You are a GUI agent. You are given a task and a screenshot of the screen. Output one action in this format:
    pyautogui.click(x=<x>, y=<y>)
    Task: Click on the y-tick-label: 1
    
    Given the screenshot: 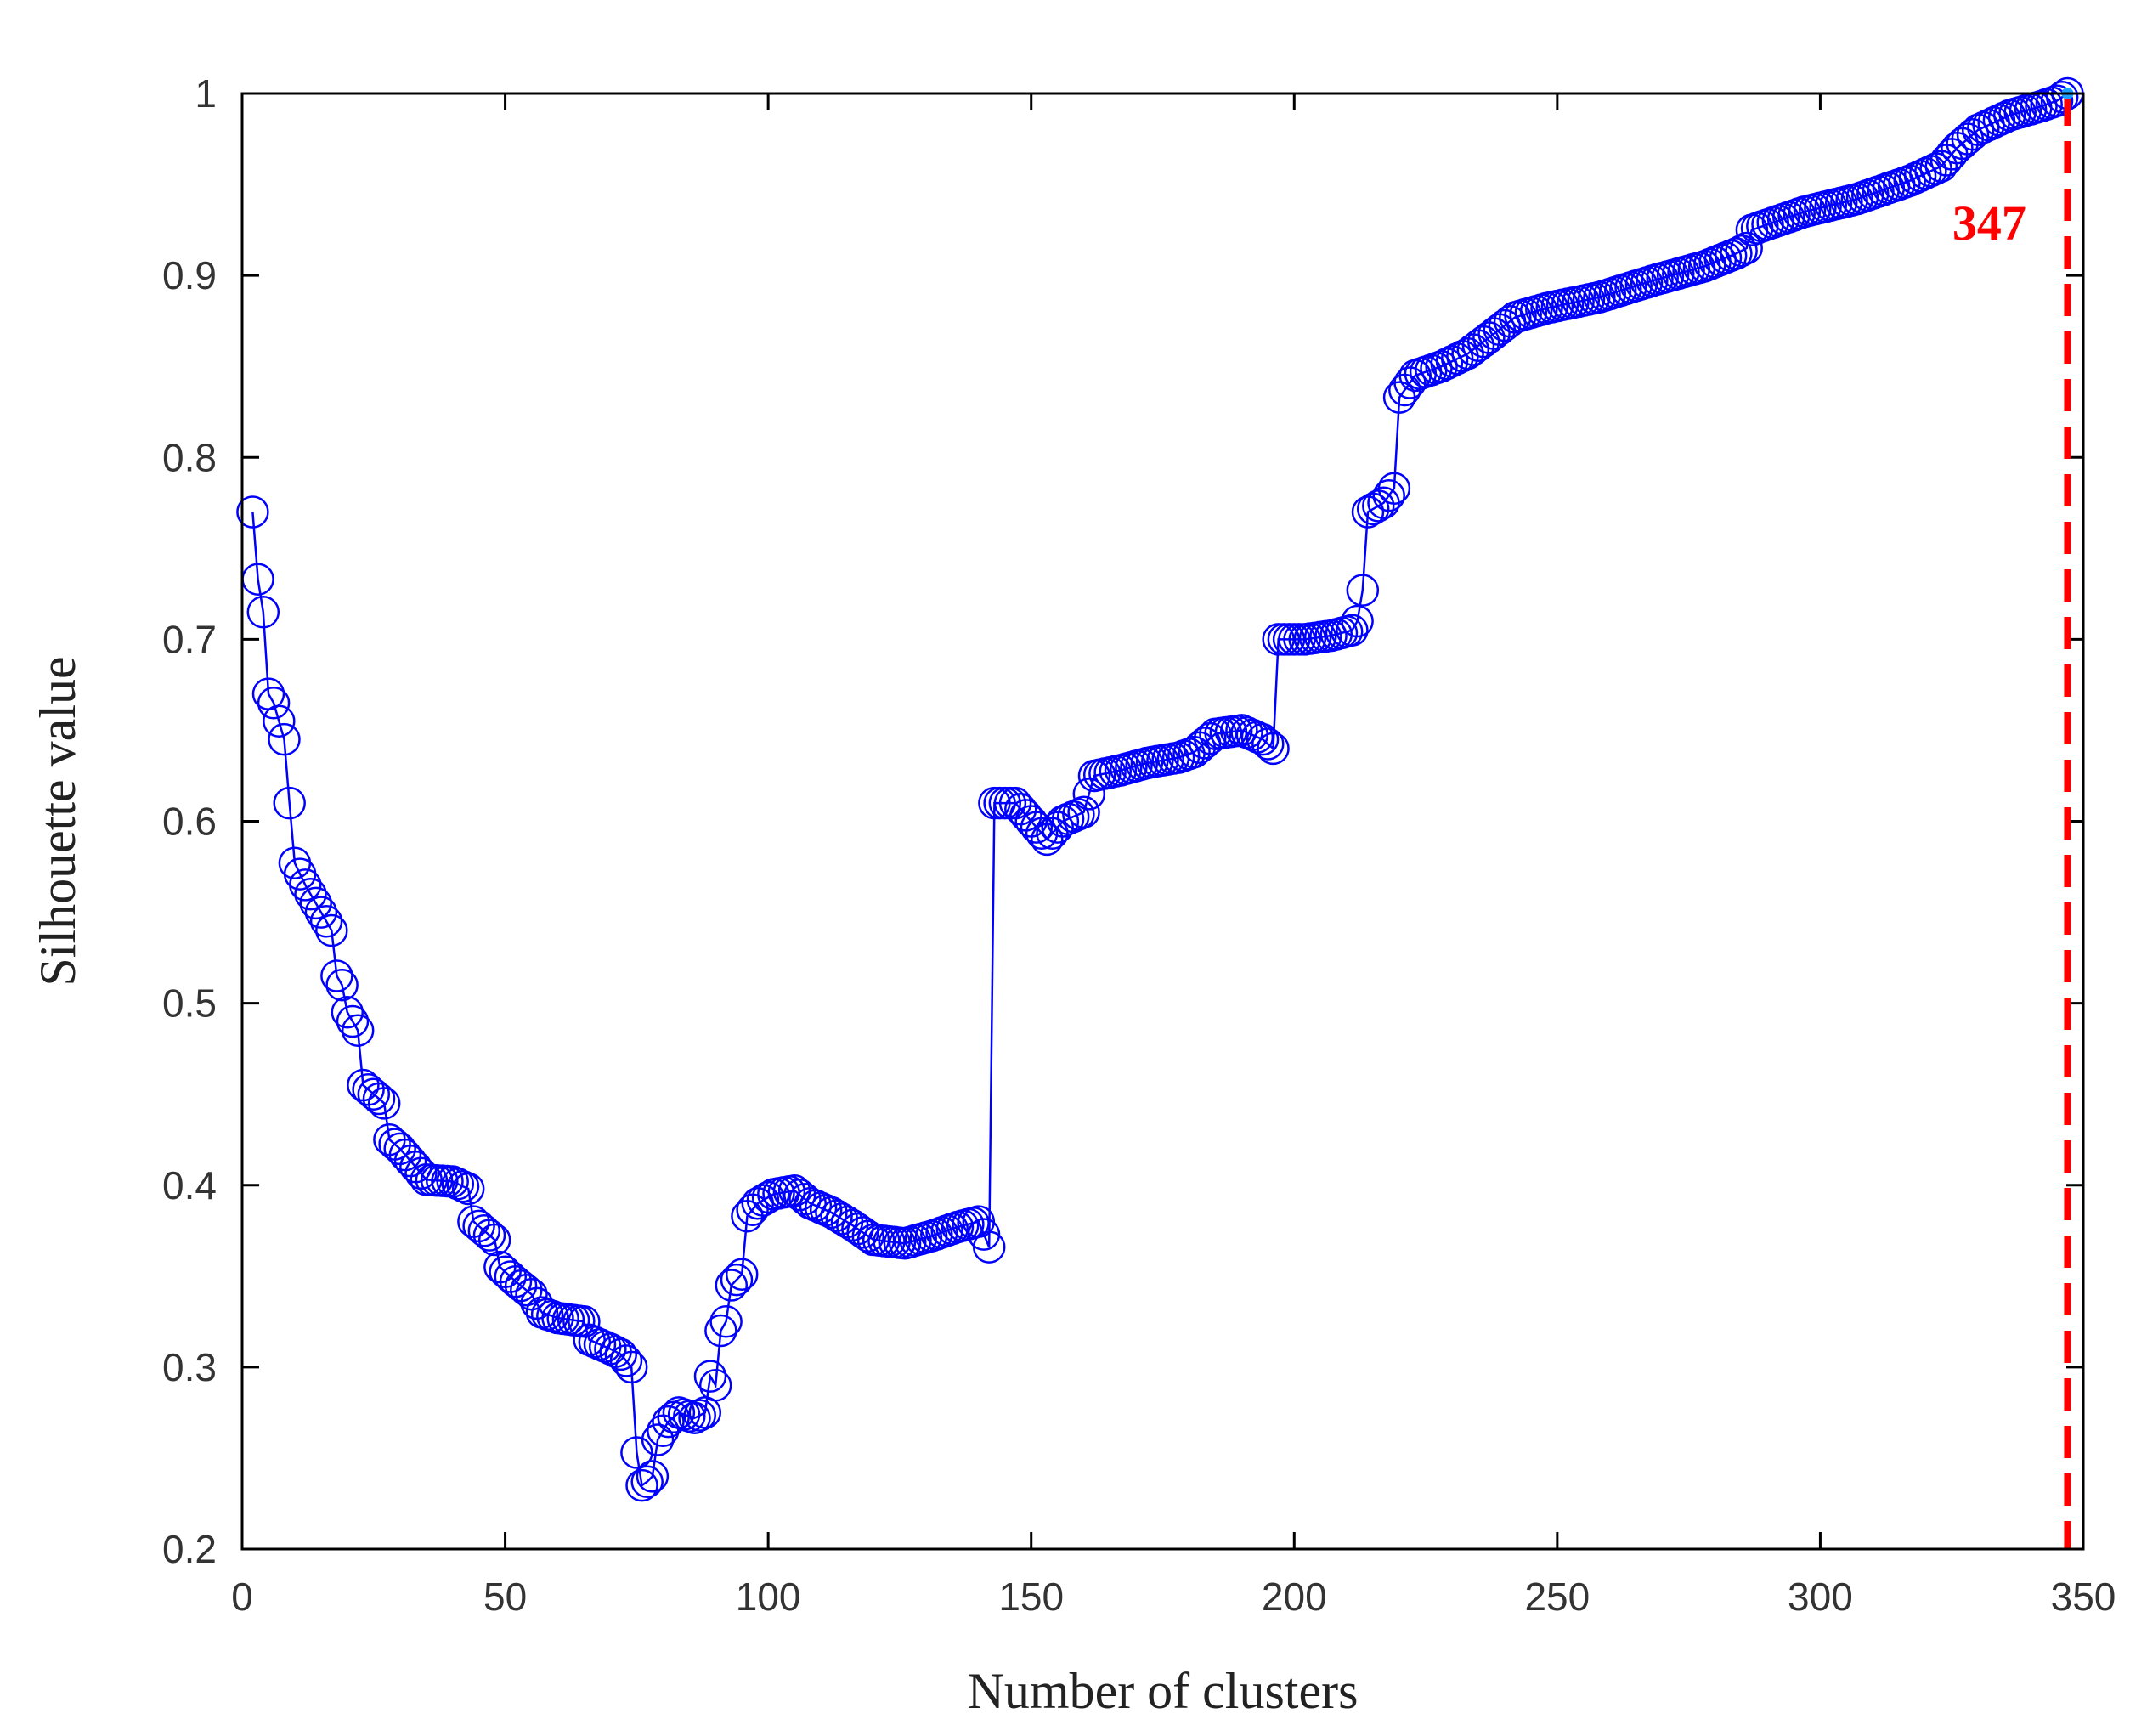 What is the action you would take?
    pyautogui.click(x=206, y=93)
    